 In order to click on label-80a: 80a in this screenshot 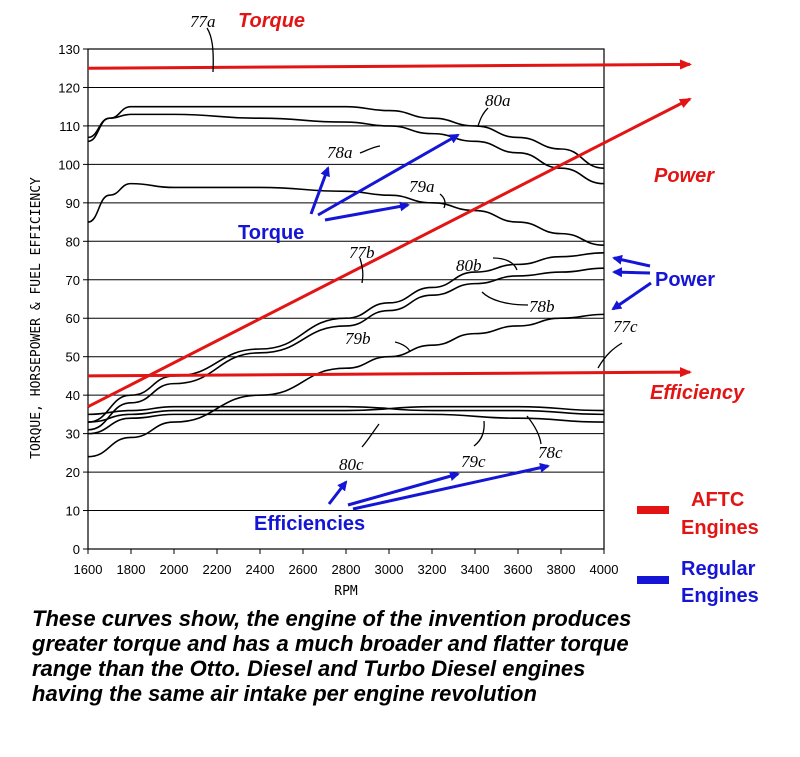, I will do `click(498, 100)`.